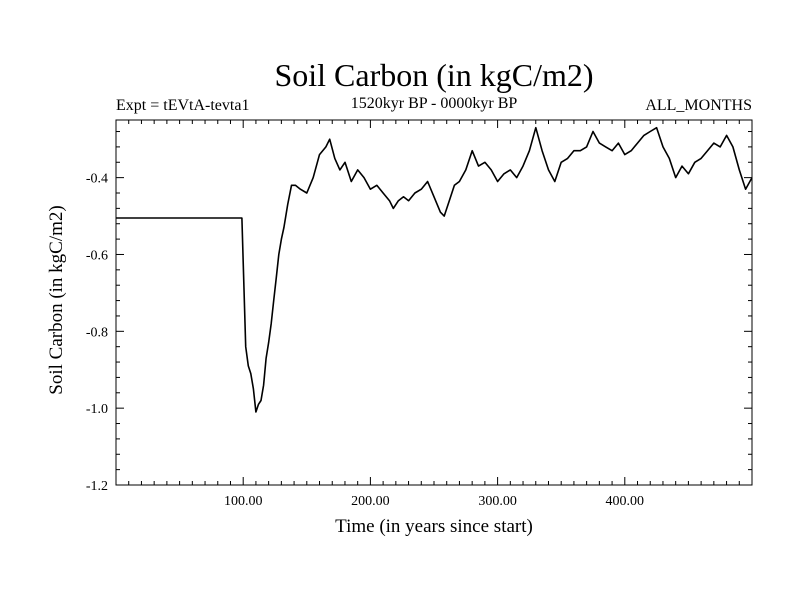 This screenshot has width=800, height=605. Describe the element at coordinates (97, 332) in the screenshot. I see `y-tick-label: -0.8` at that location.